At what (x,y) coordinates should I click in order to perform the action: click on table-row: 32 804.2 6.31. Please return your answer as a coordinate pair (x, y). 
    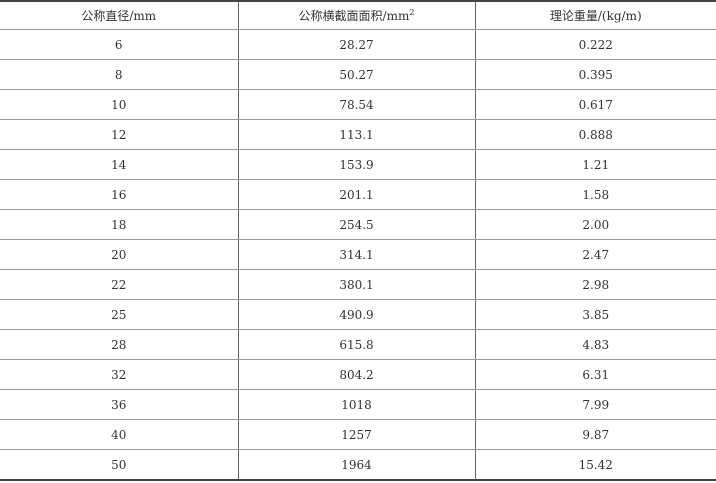
    Looking at the image, I should click on (358, 374).